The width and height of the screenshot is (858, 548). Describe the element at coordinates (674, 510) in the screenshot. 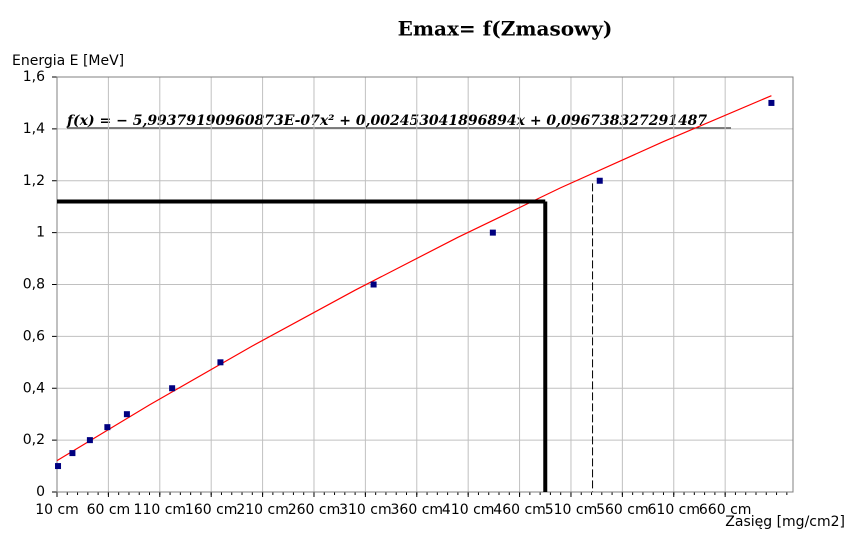

I see `x-tick-label: 610 cm` at that location.